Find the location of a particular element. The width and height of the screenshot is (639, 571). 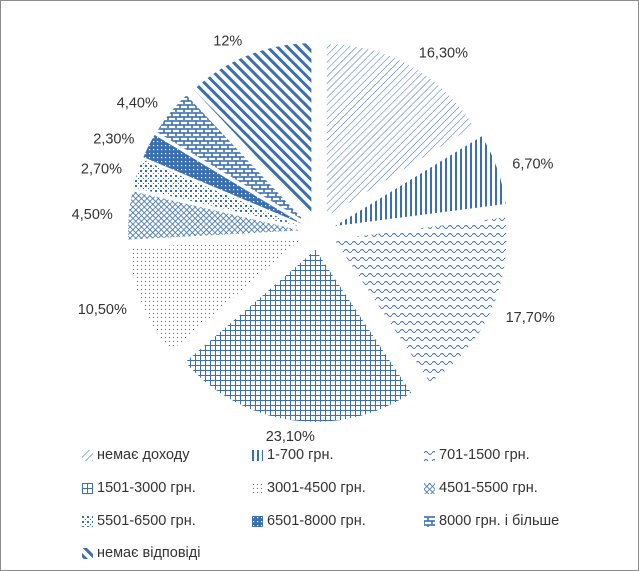

data-label-6: 4,50% is located at coordinates (92, 215).